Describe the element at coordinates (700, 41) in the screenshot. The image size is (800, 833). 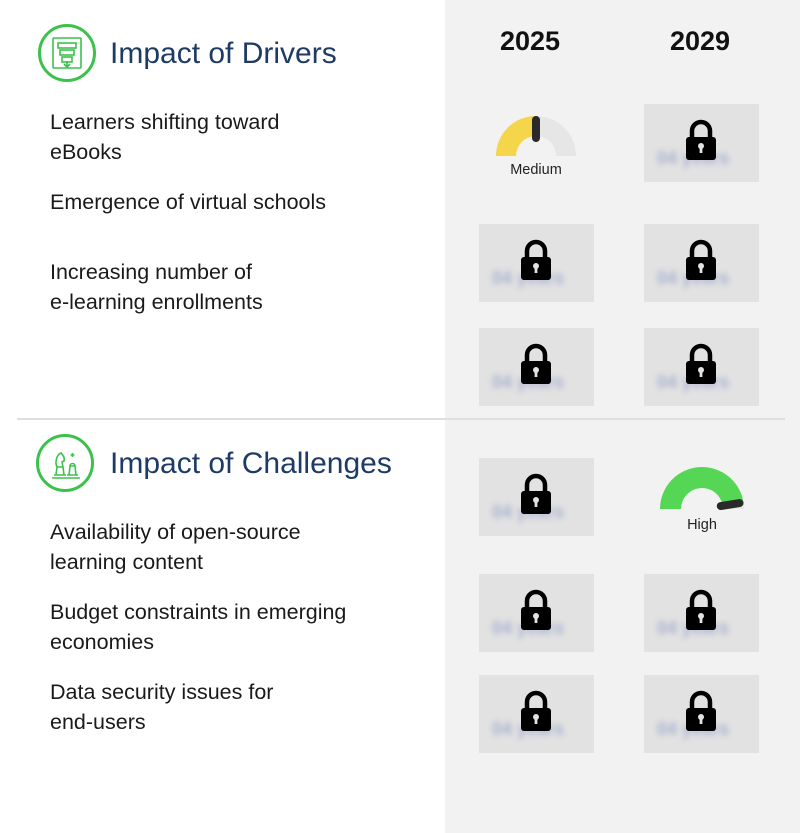
I see `year-header-2029: 2029` at that location.